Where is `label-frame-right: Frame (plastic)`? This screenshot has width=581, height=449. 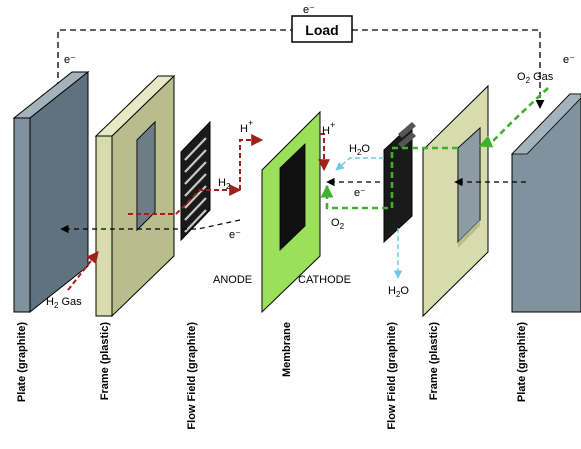
label-frame-right: Frame (plastic) is located at coordinates (434, 361).